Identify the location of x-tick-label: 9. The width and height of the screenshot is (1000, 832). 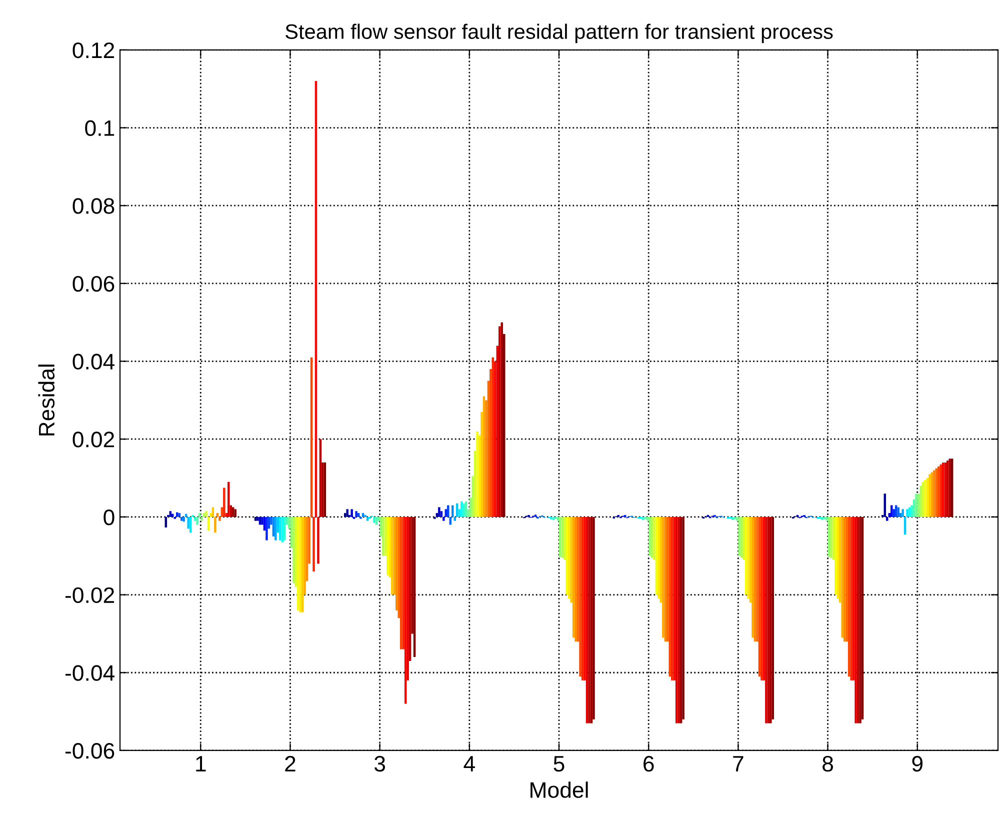
(917, 764).